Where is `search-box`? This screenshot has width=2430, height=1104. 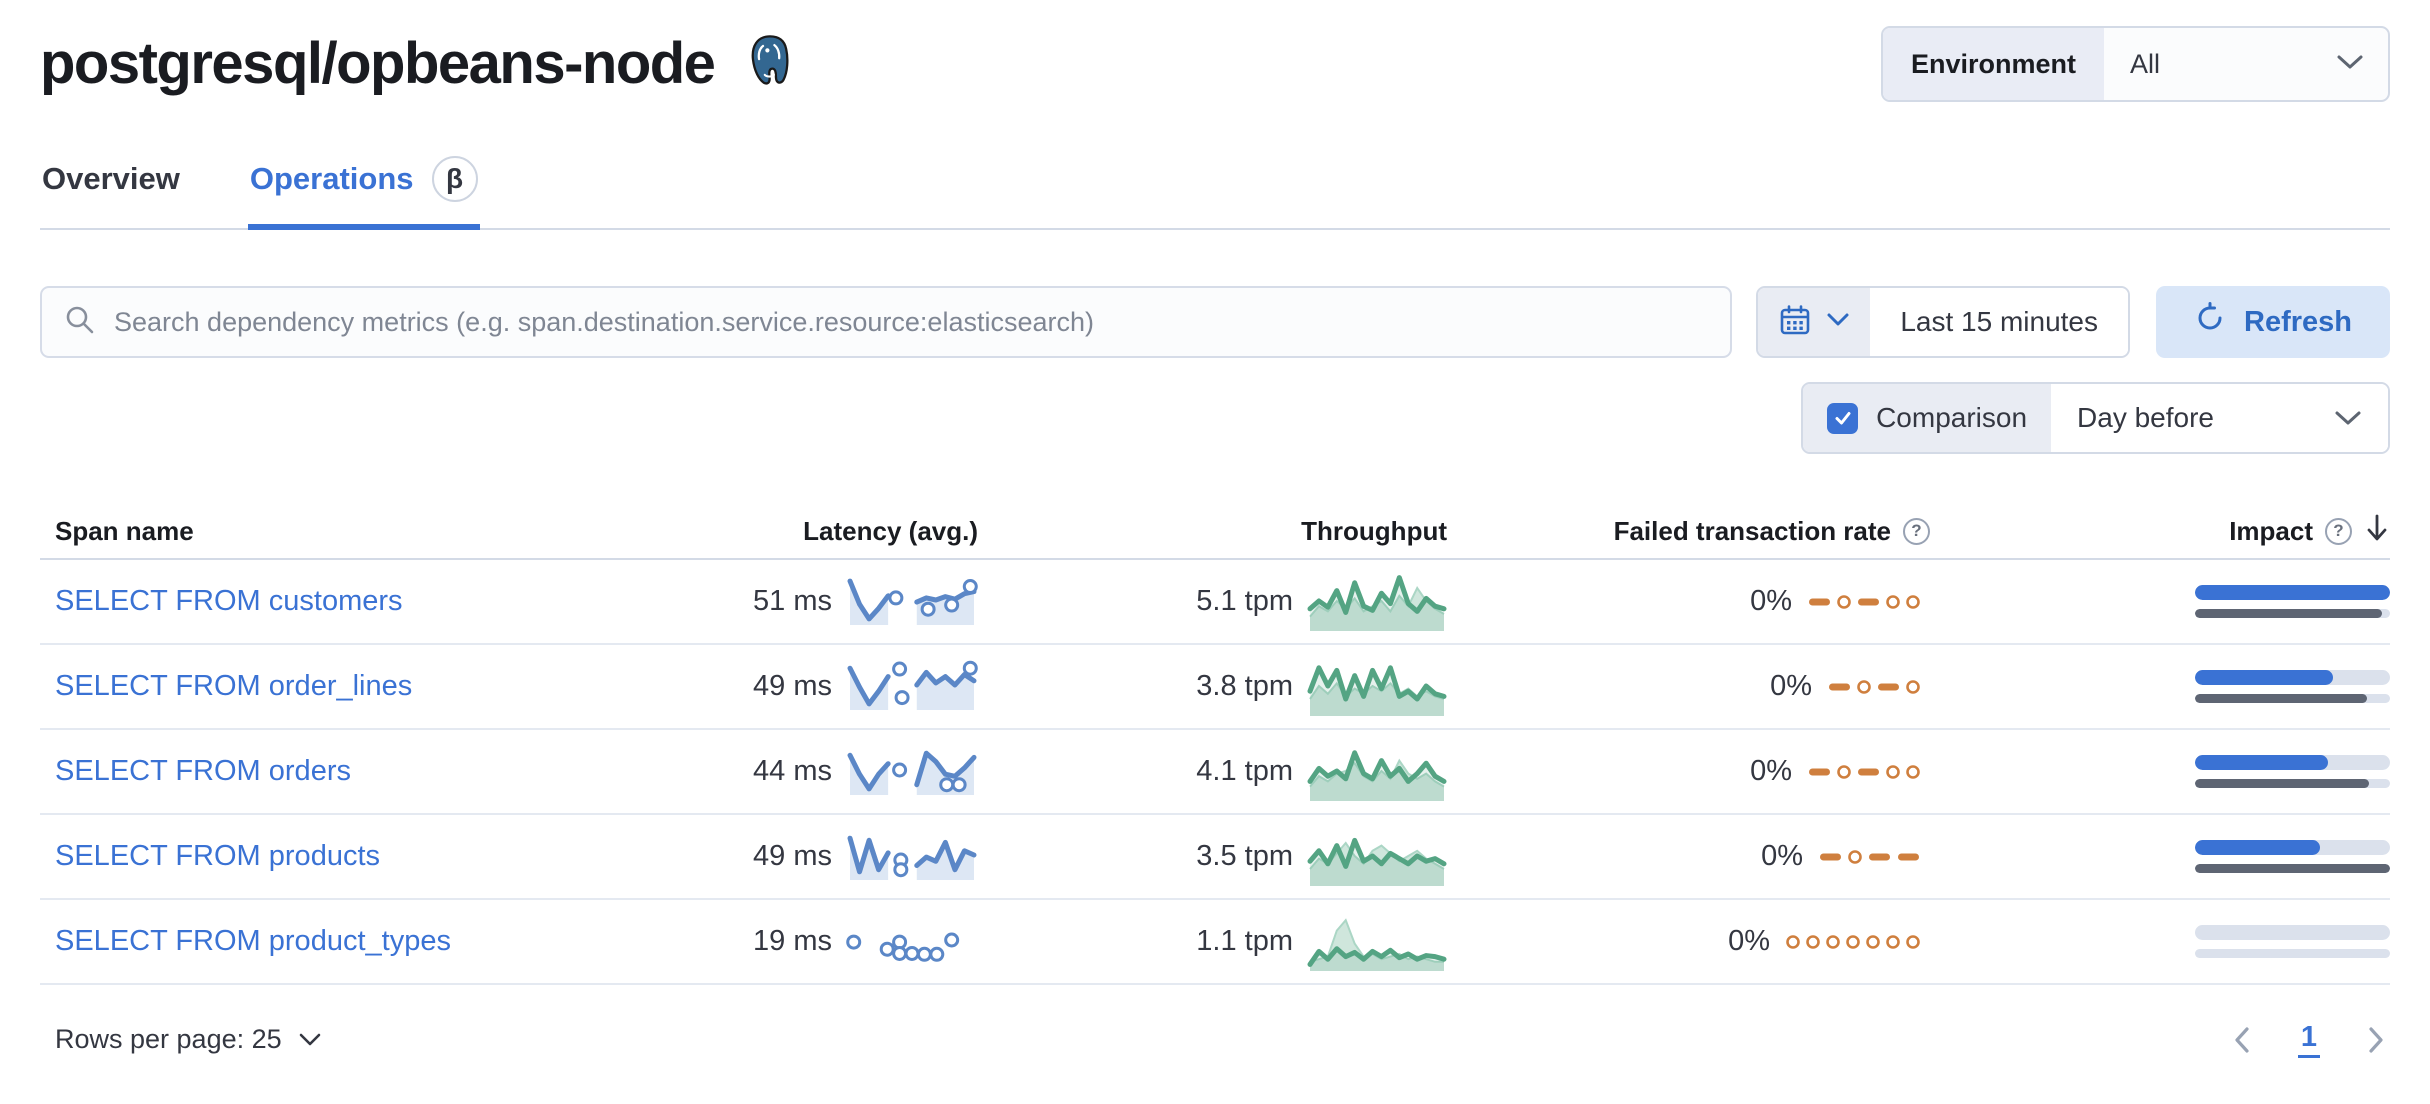
search-box is located at coordinates (886, 322).